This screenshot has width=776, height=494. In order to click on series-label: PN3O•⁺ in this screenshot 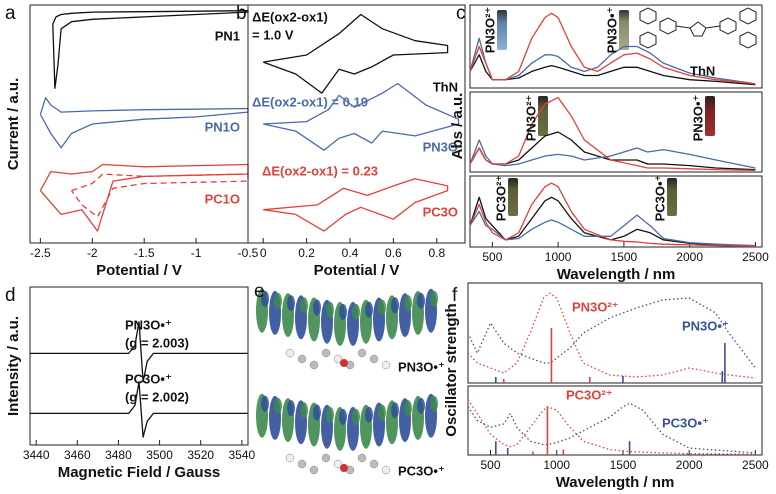, I will do `click(705, 325)`.